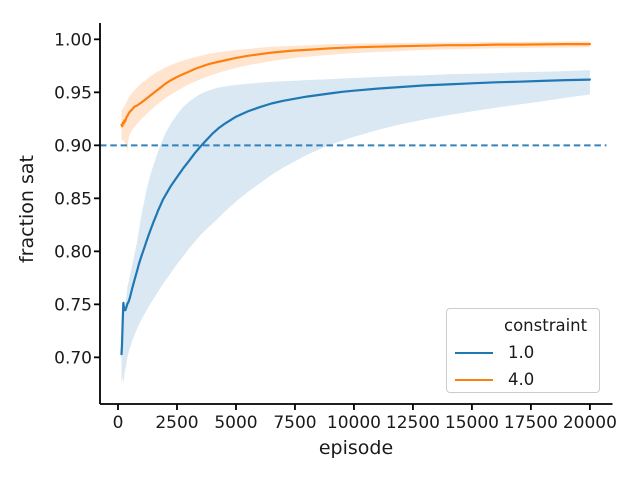 The width and height of the screenshot is (640, 480). Describe the element at coordinates (472, 423) in the screenshot. I see `x-tick-label: 15000` at that location.